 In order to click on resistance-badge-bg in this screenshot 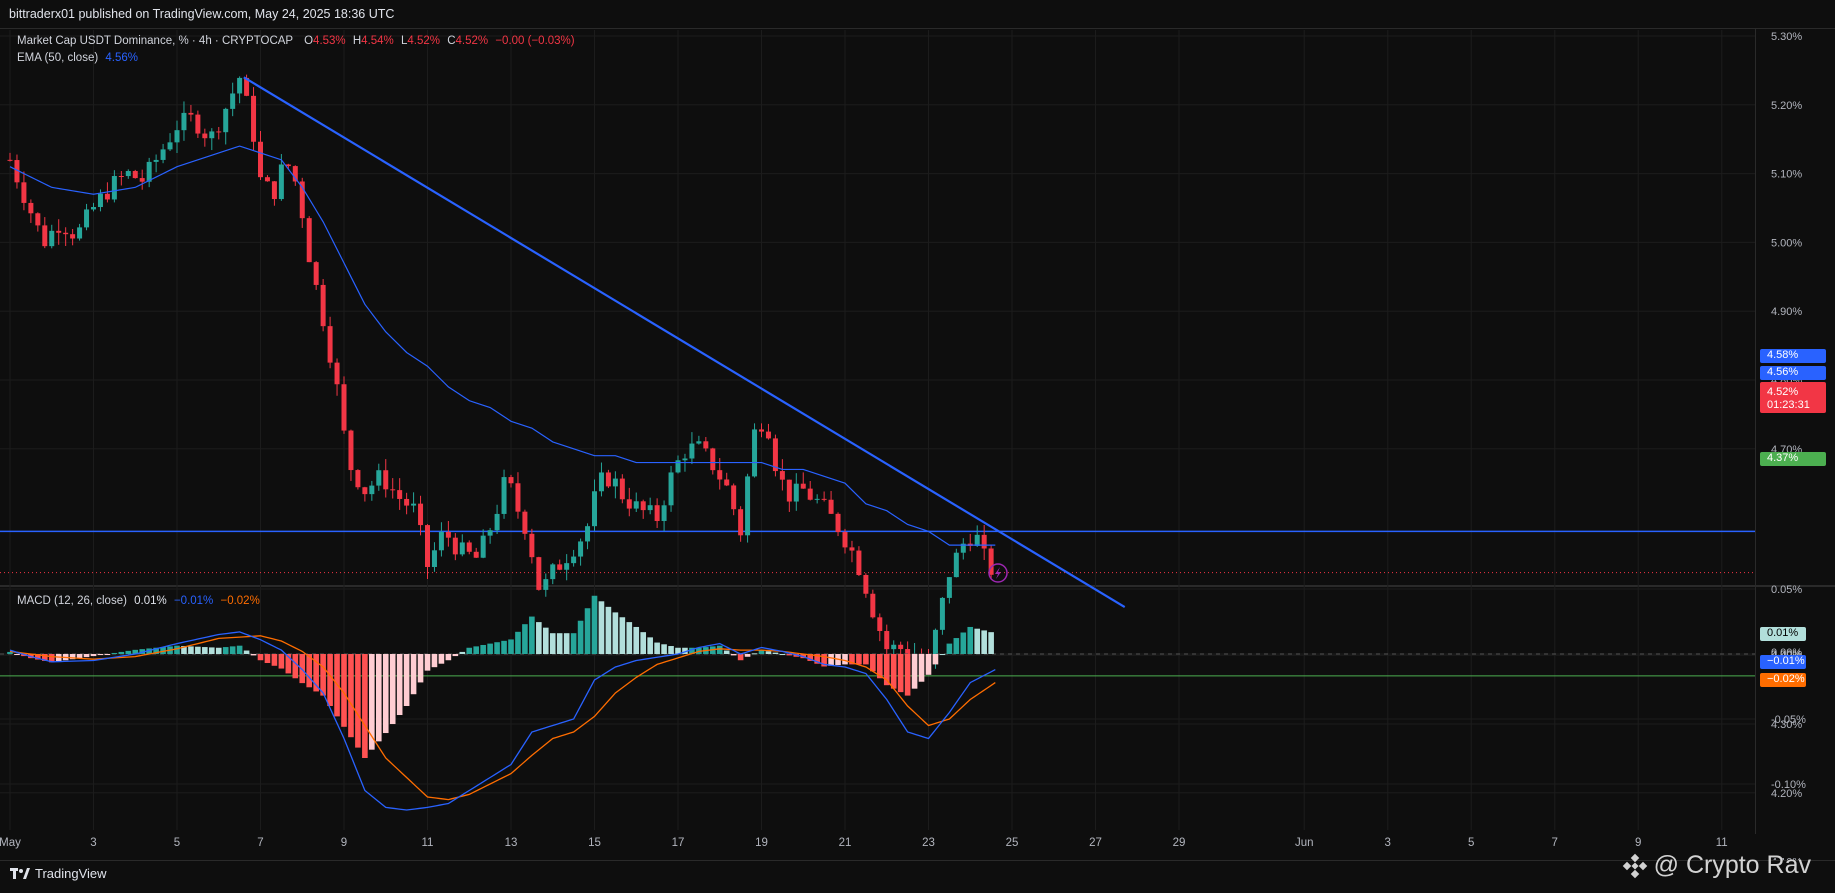, I will do `click(1793, 356)`.